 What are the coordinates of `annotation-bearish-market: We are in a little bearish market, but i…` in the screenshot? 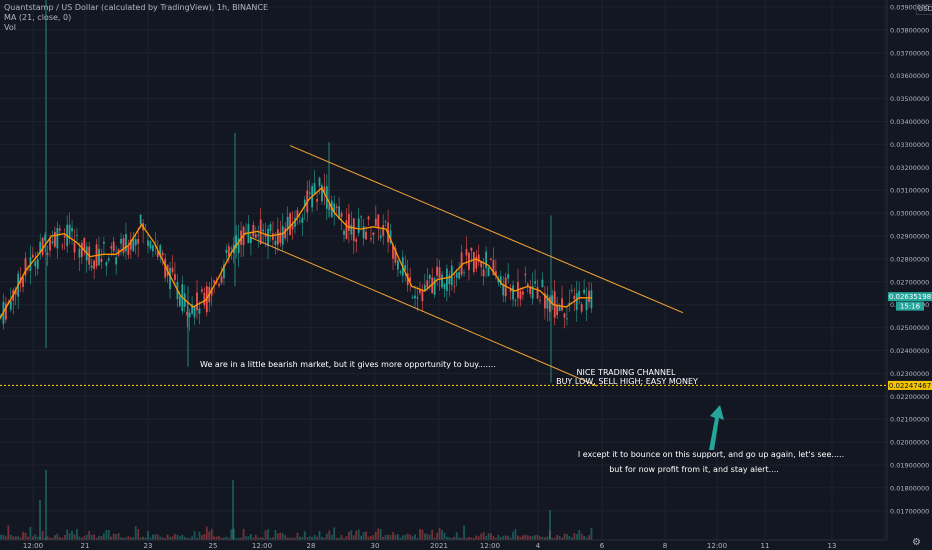 It's located at (348, 364).